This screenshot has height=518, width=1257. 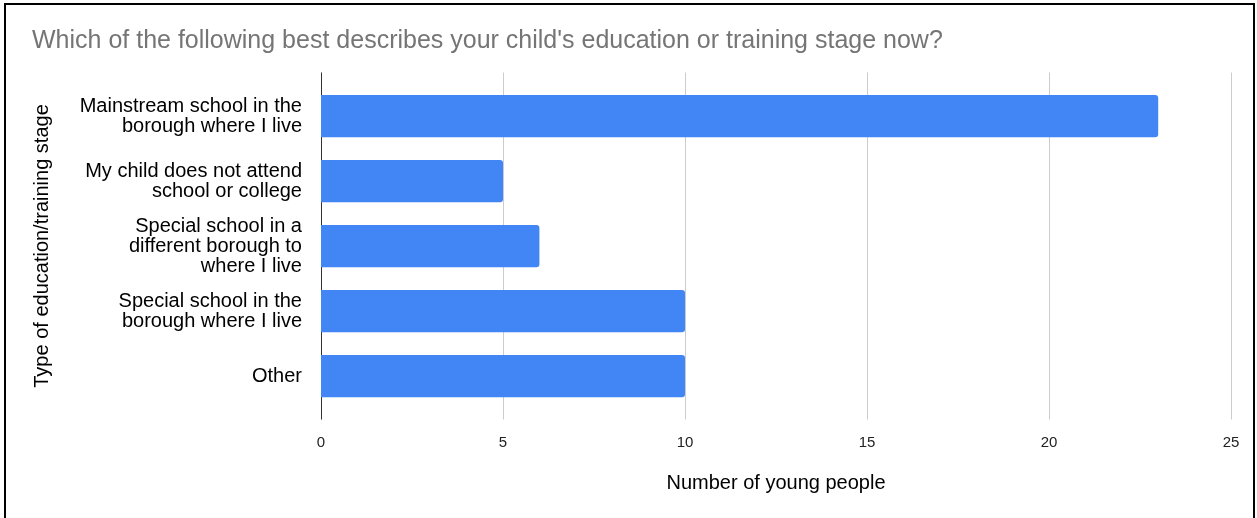 What do you see at coordinates (487, 38) in the screenshot?
I see `chart-title: Which of the following best describes your child's education or training stage now?` at bounding box center [487, 38].